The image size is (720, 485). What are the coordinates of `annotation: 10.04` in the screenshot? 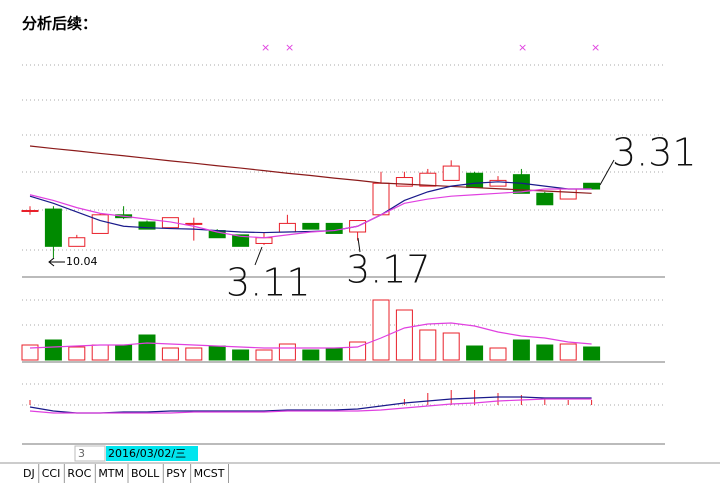 It's located at (82, 261).